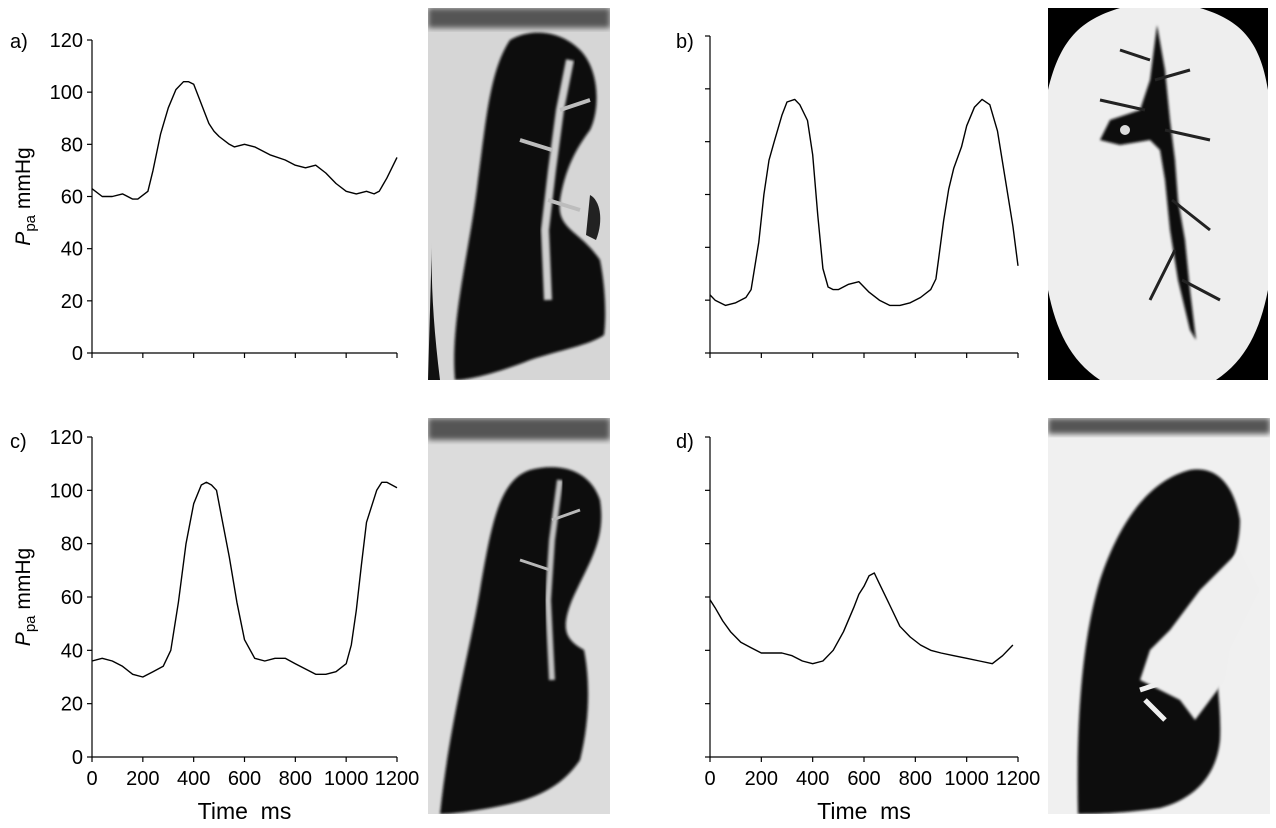 This screenshot has height=828, width=1276. I want to click on panel-label: b), so click(685, 42).